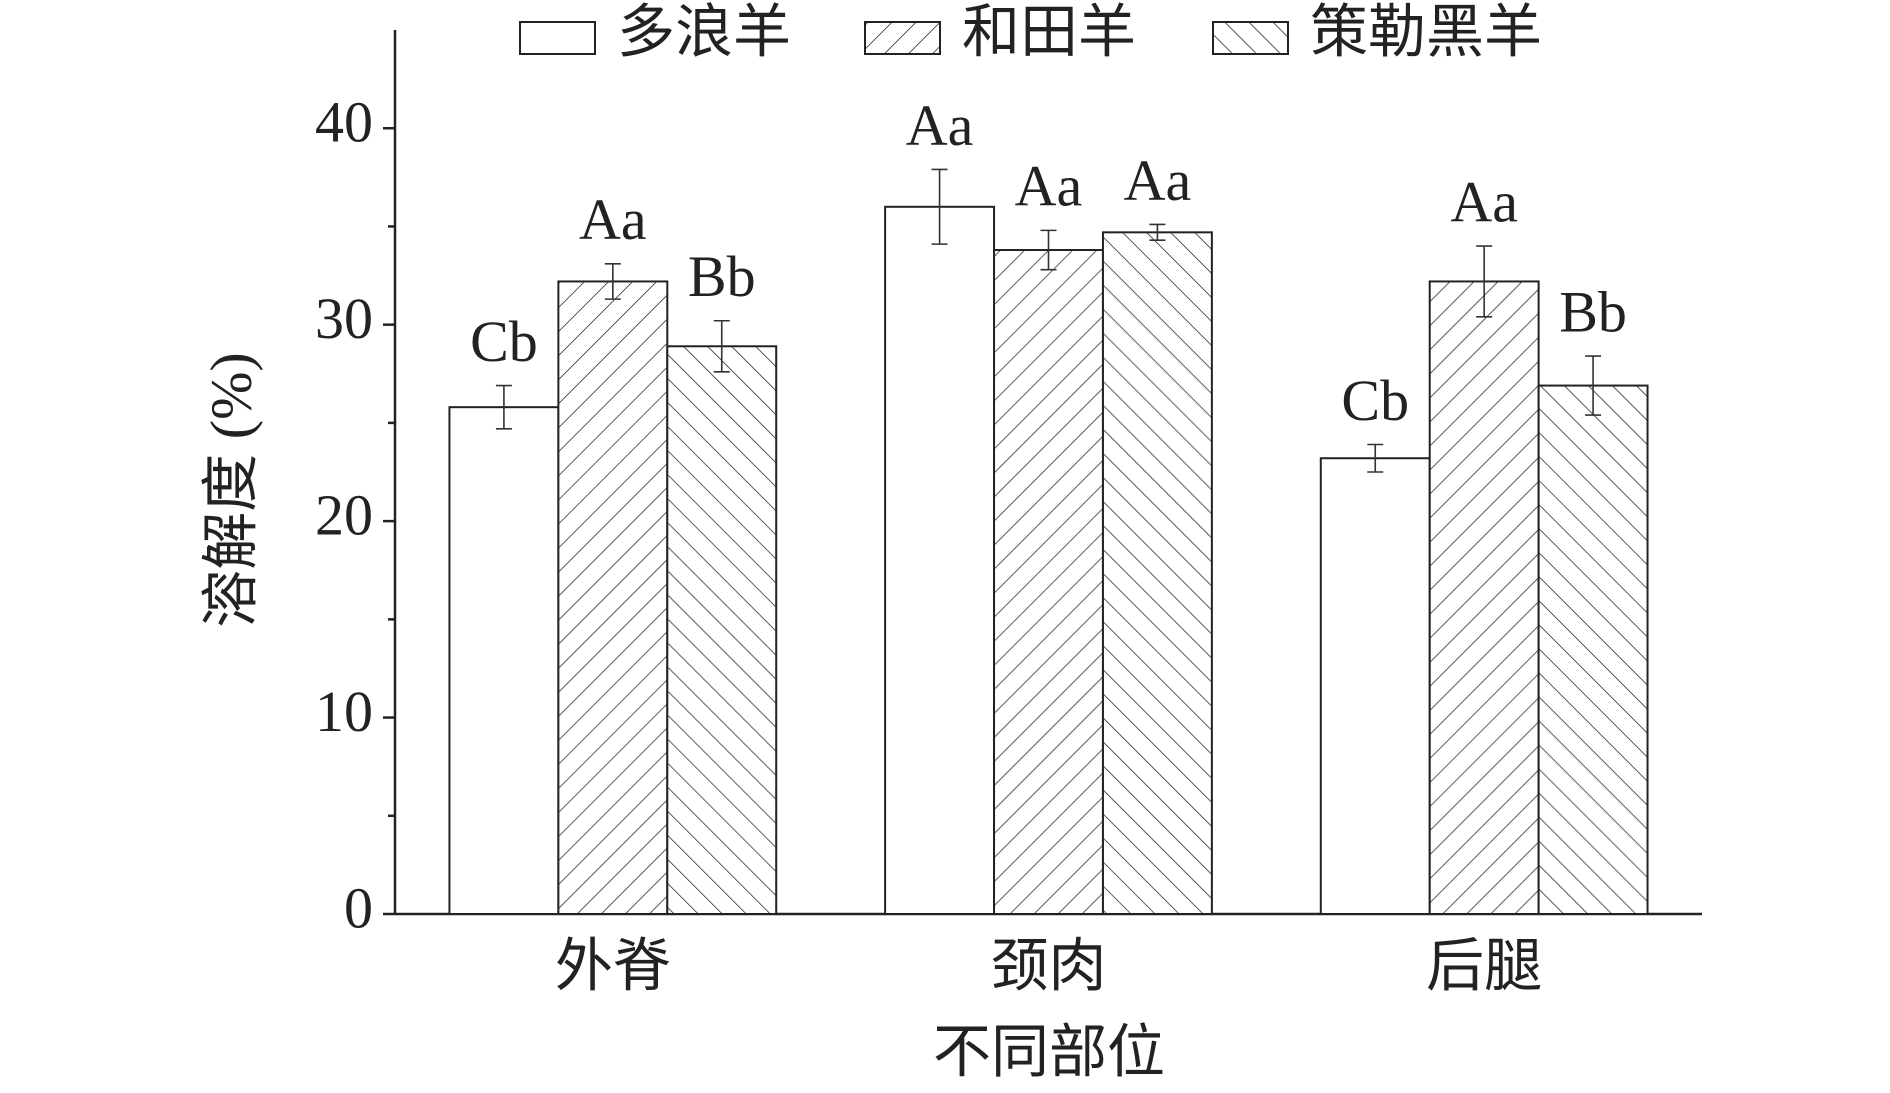  Describe the element at coordinates (344, 711) in the screenshot. I see `y-tick-label: 10` at that location.